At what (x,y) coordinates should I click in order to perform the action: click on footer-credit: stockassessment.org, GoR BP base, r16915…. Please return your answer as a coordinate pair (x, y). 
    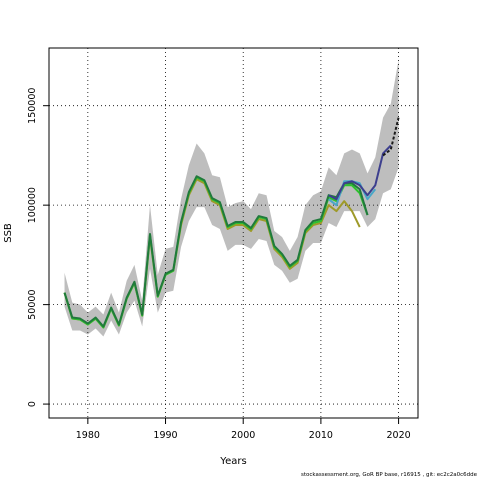
    Looking at the image, I should click on (389, 475).